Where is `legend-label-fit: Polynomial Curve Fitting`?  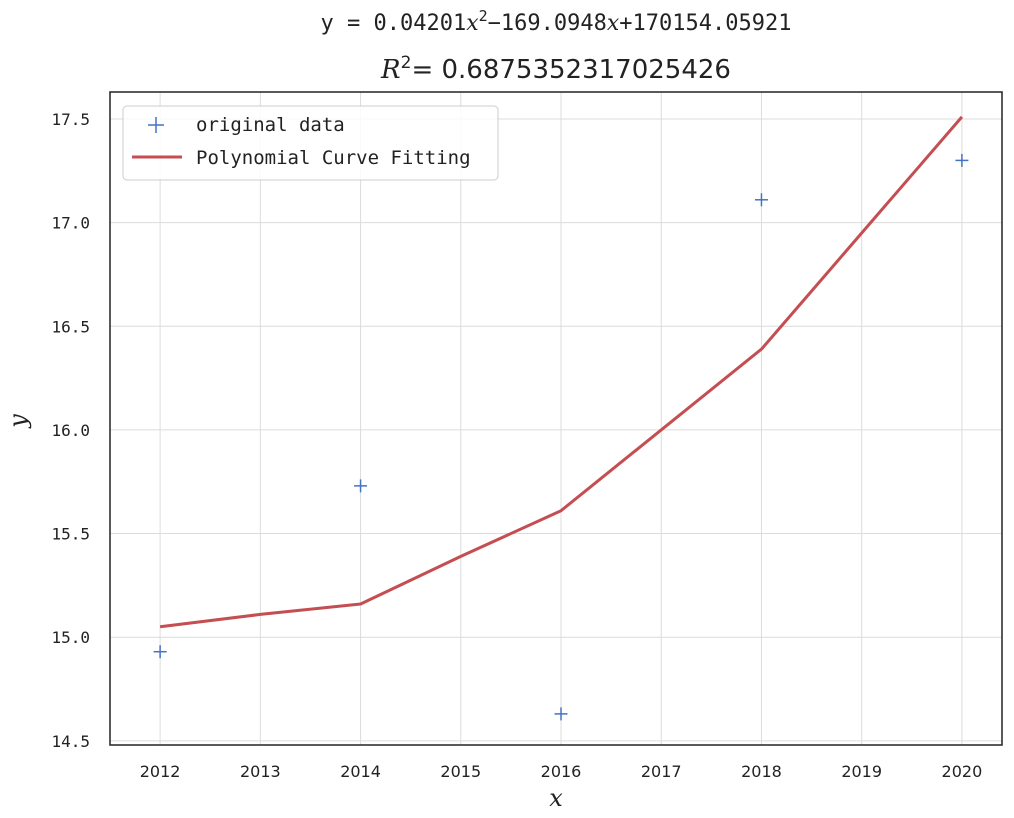
legend-label-fit: Polynomial Curve Fitting is located at coordinates (333, 158).